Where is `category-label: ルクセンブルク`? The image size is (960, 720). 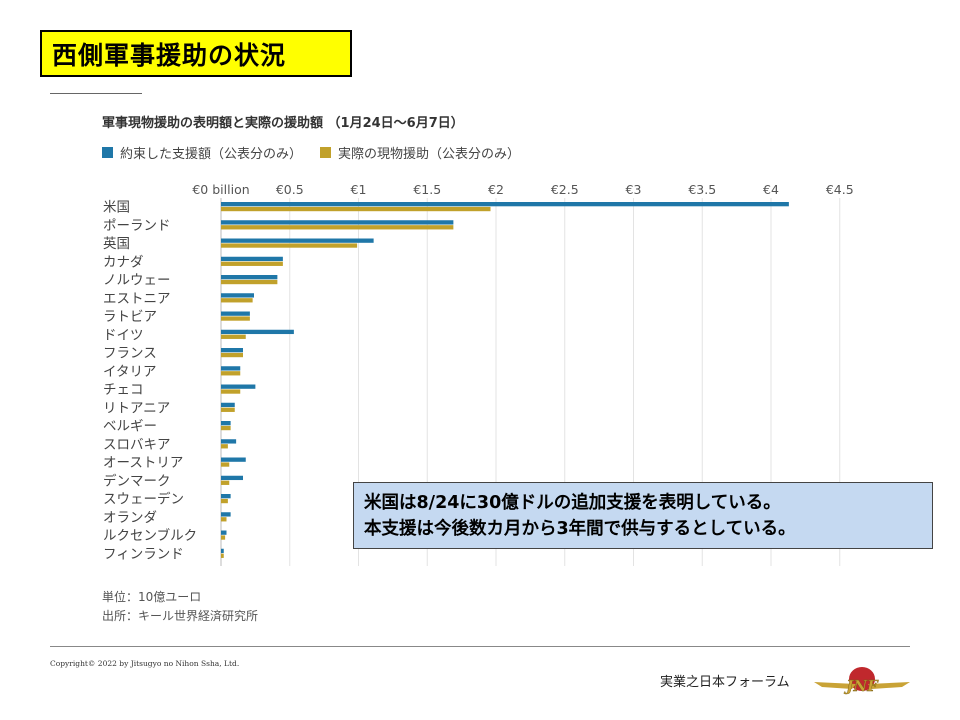
category-label: ルクセンブルク is located at coordinates (150, 535).